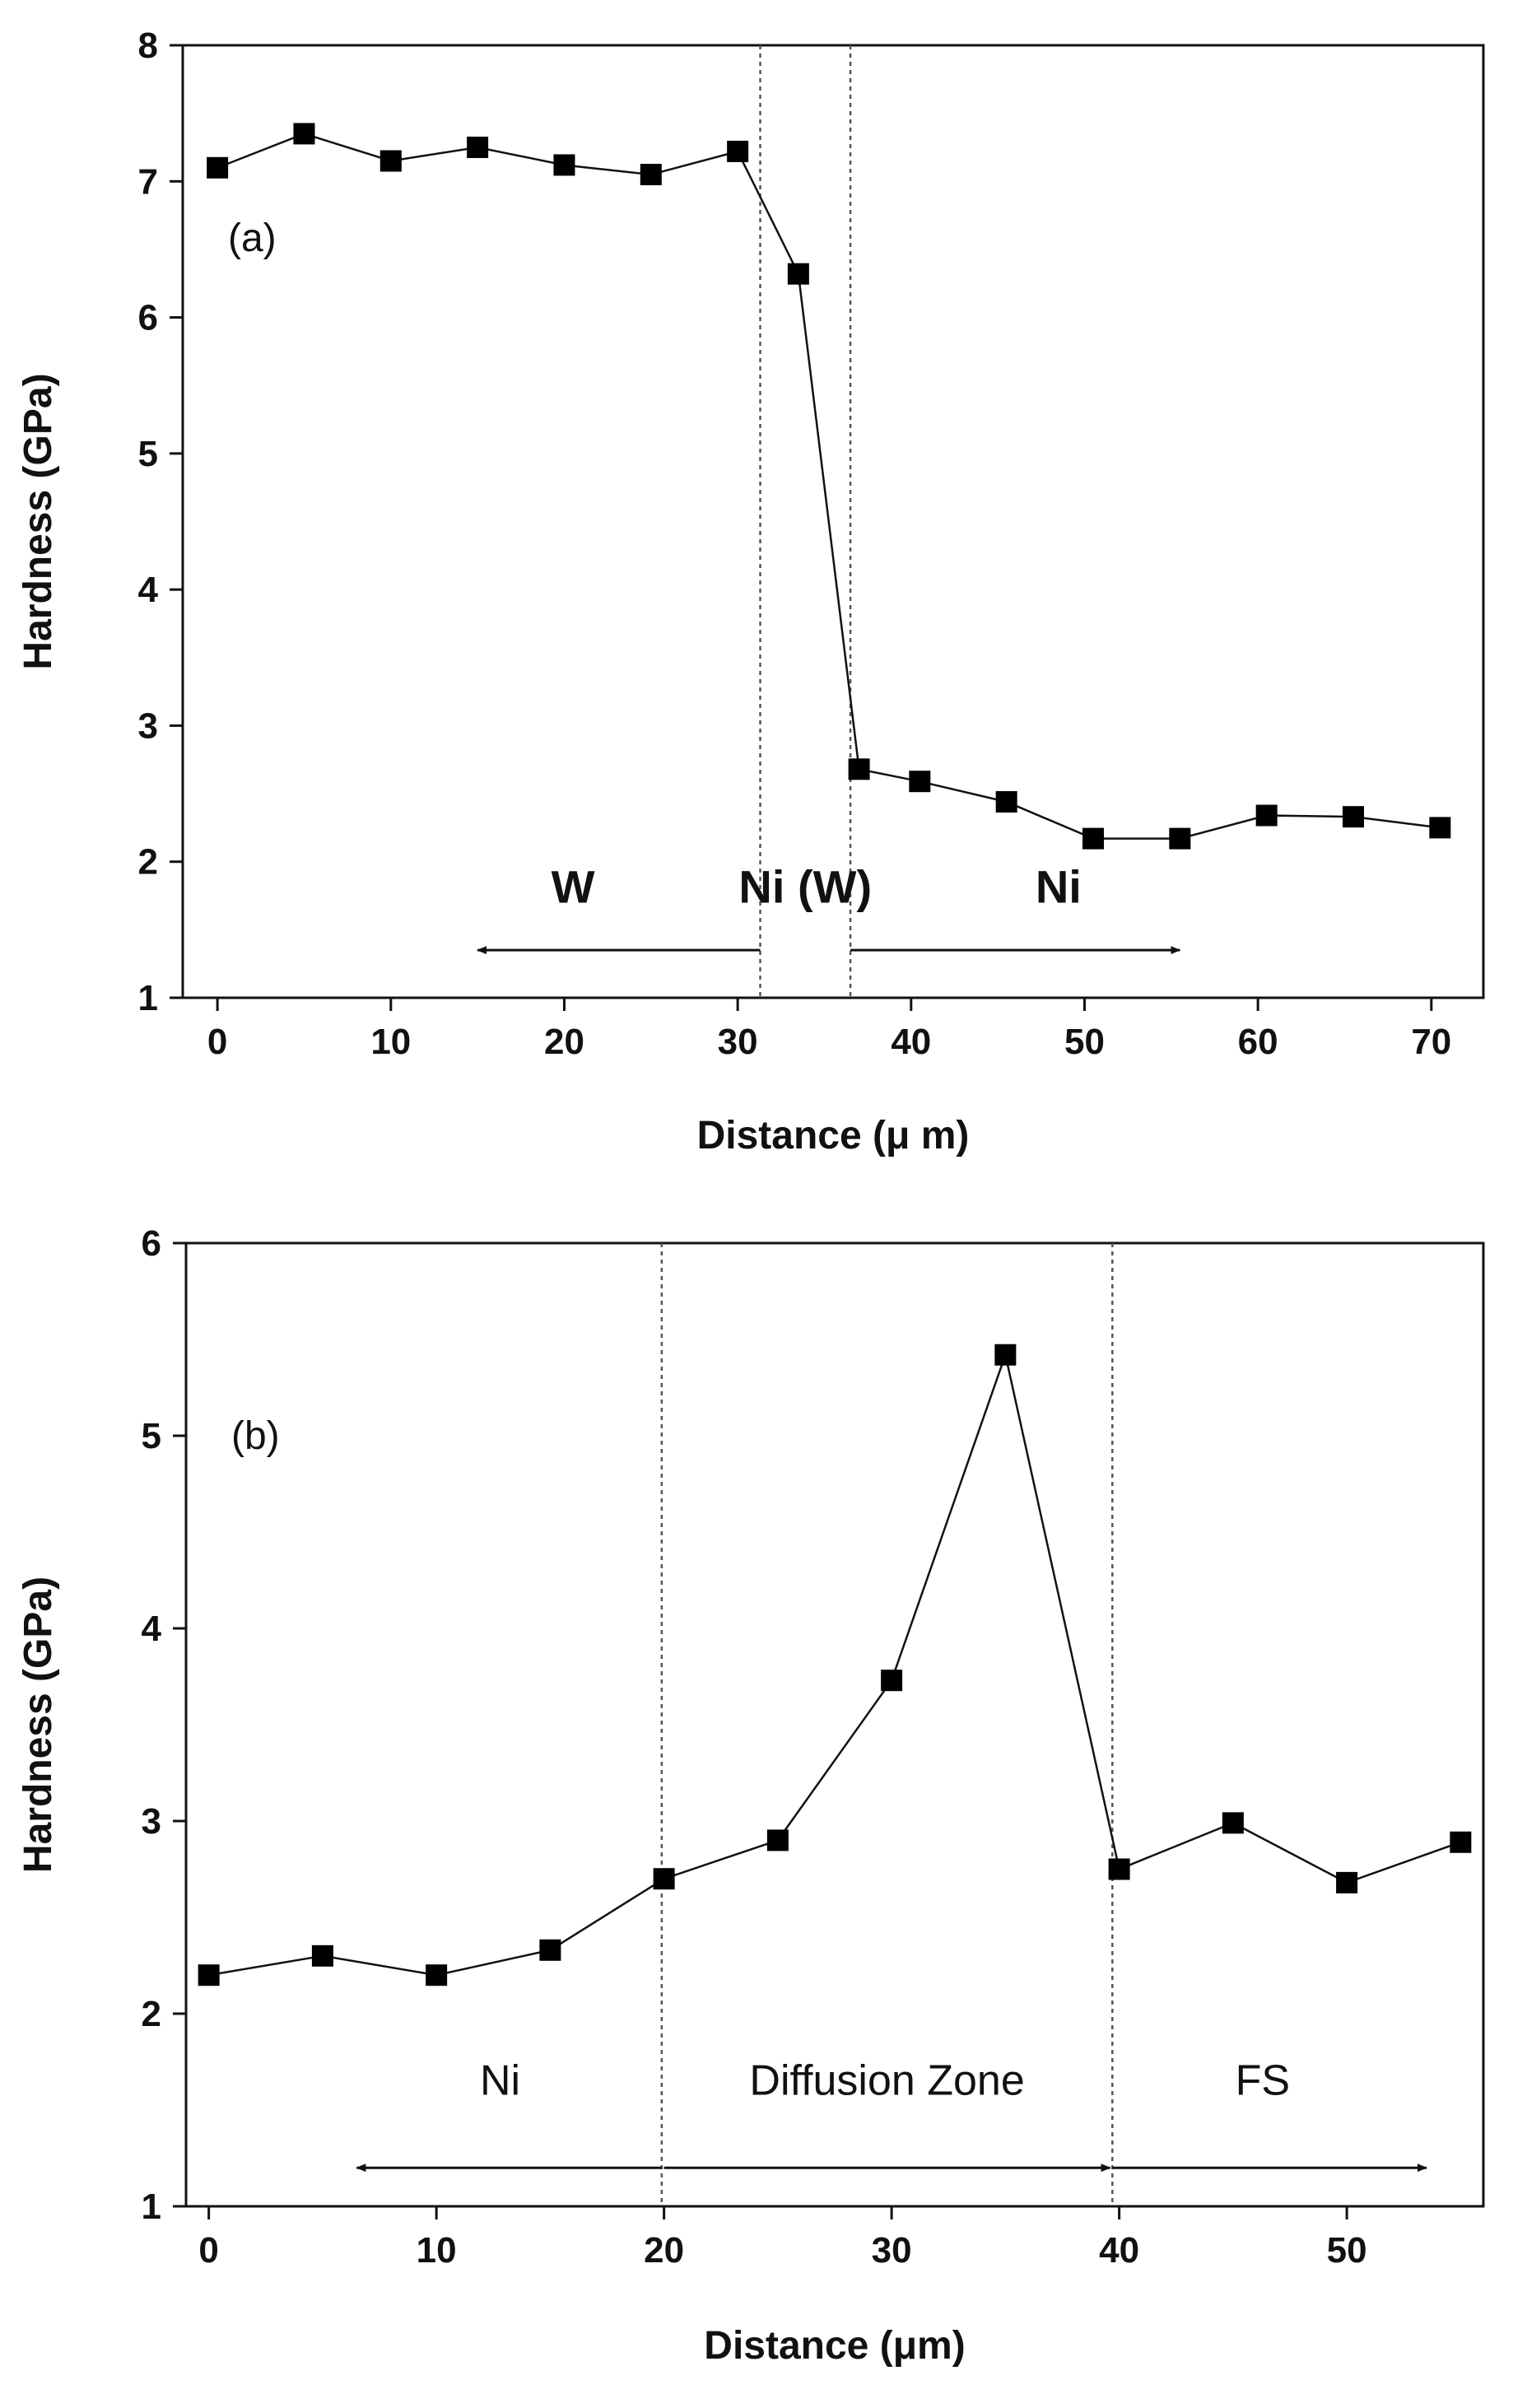 This screenshot has height=2408, width=1527. Describe the element at coordinates (833, 1136) in the screenshot. I see `x-axis-title: Distance (μ m)` at that location.